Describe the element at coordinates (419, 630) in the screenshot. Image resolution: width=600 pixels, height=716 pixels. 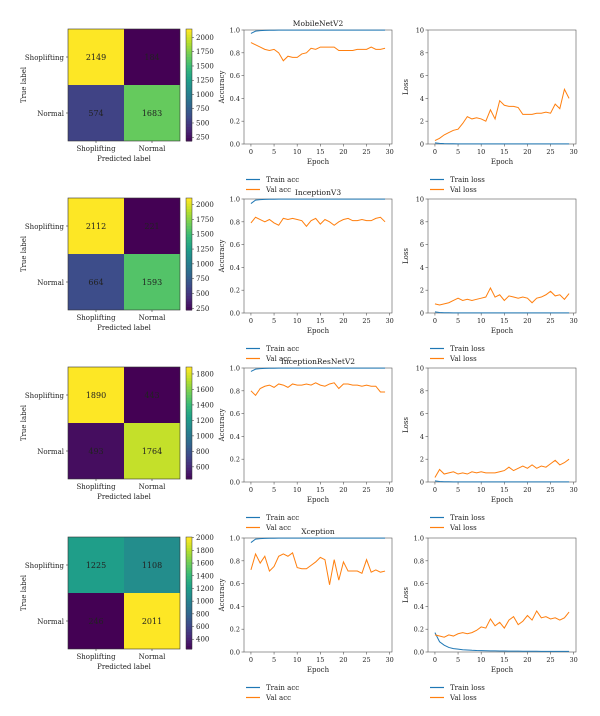
I see `y-tick-label: 0.2` at that location.